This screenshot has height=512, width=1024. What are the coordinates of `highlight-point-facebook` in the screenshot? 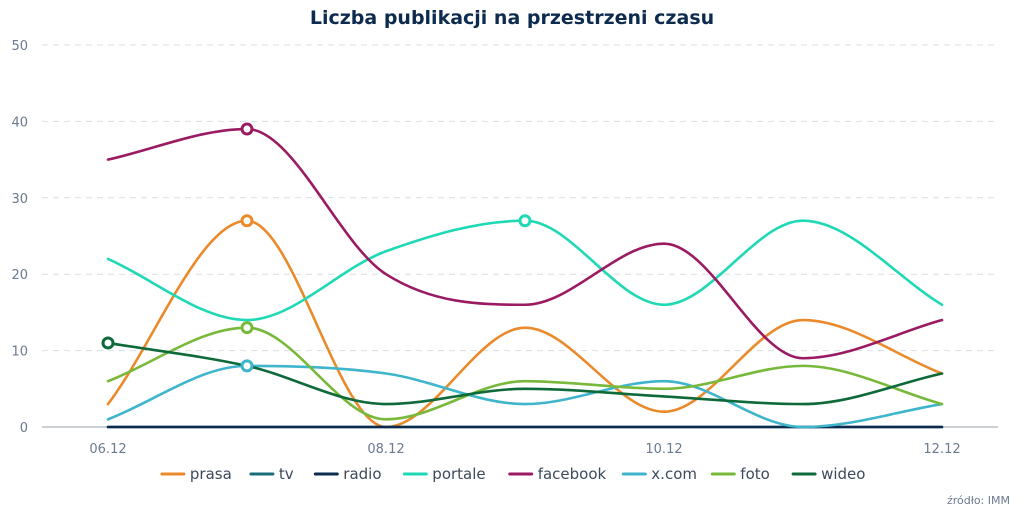 It's located at (247, 129).